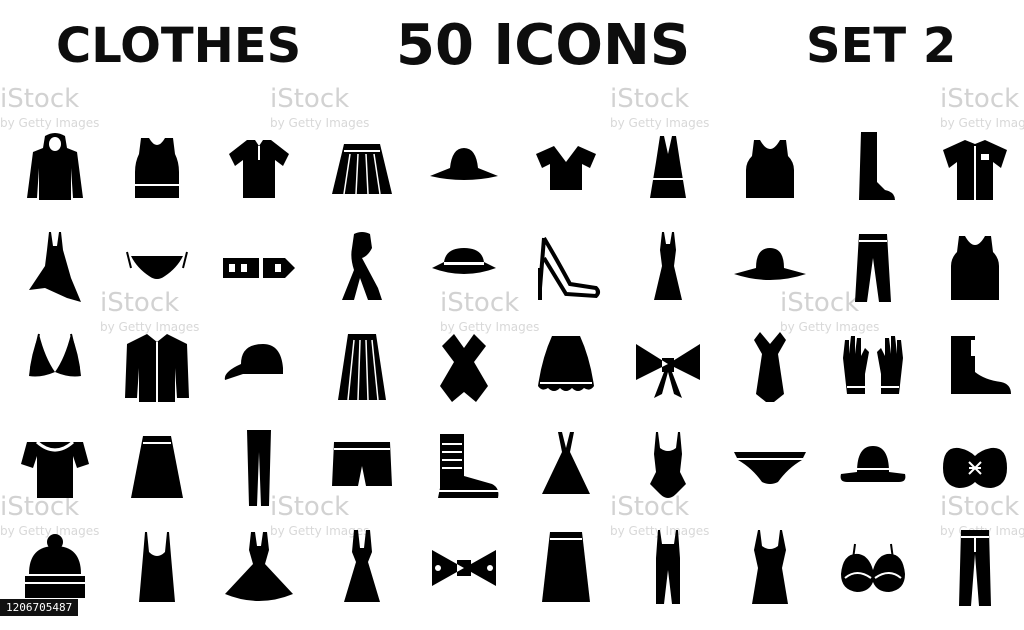 This screenshot has width=1024, height=630. What do you see at coordinates (975, 468) in the screenshot?
I see `bandeau-top-icon` at bounding box center [975, 468].